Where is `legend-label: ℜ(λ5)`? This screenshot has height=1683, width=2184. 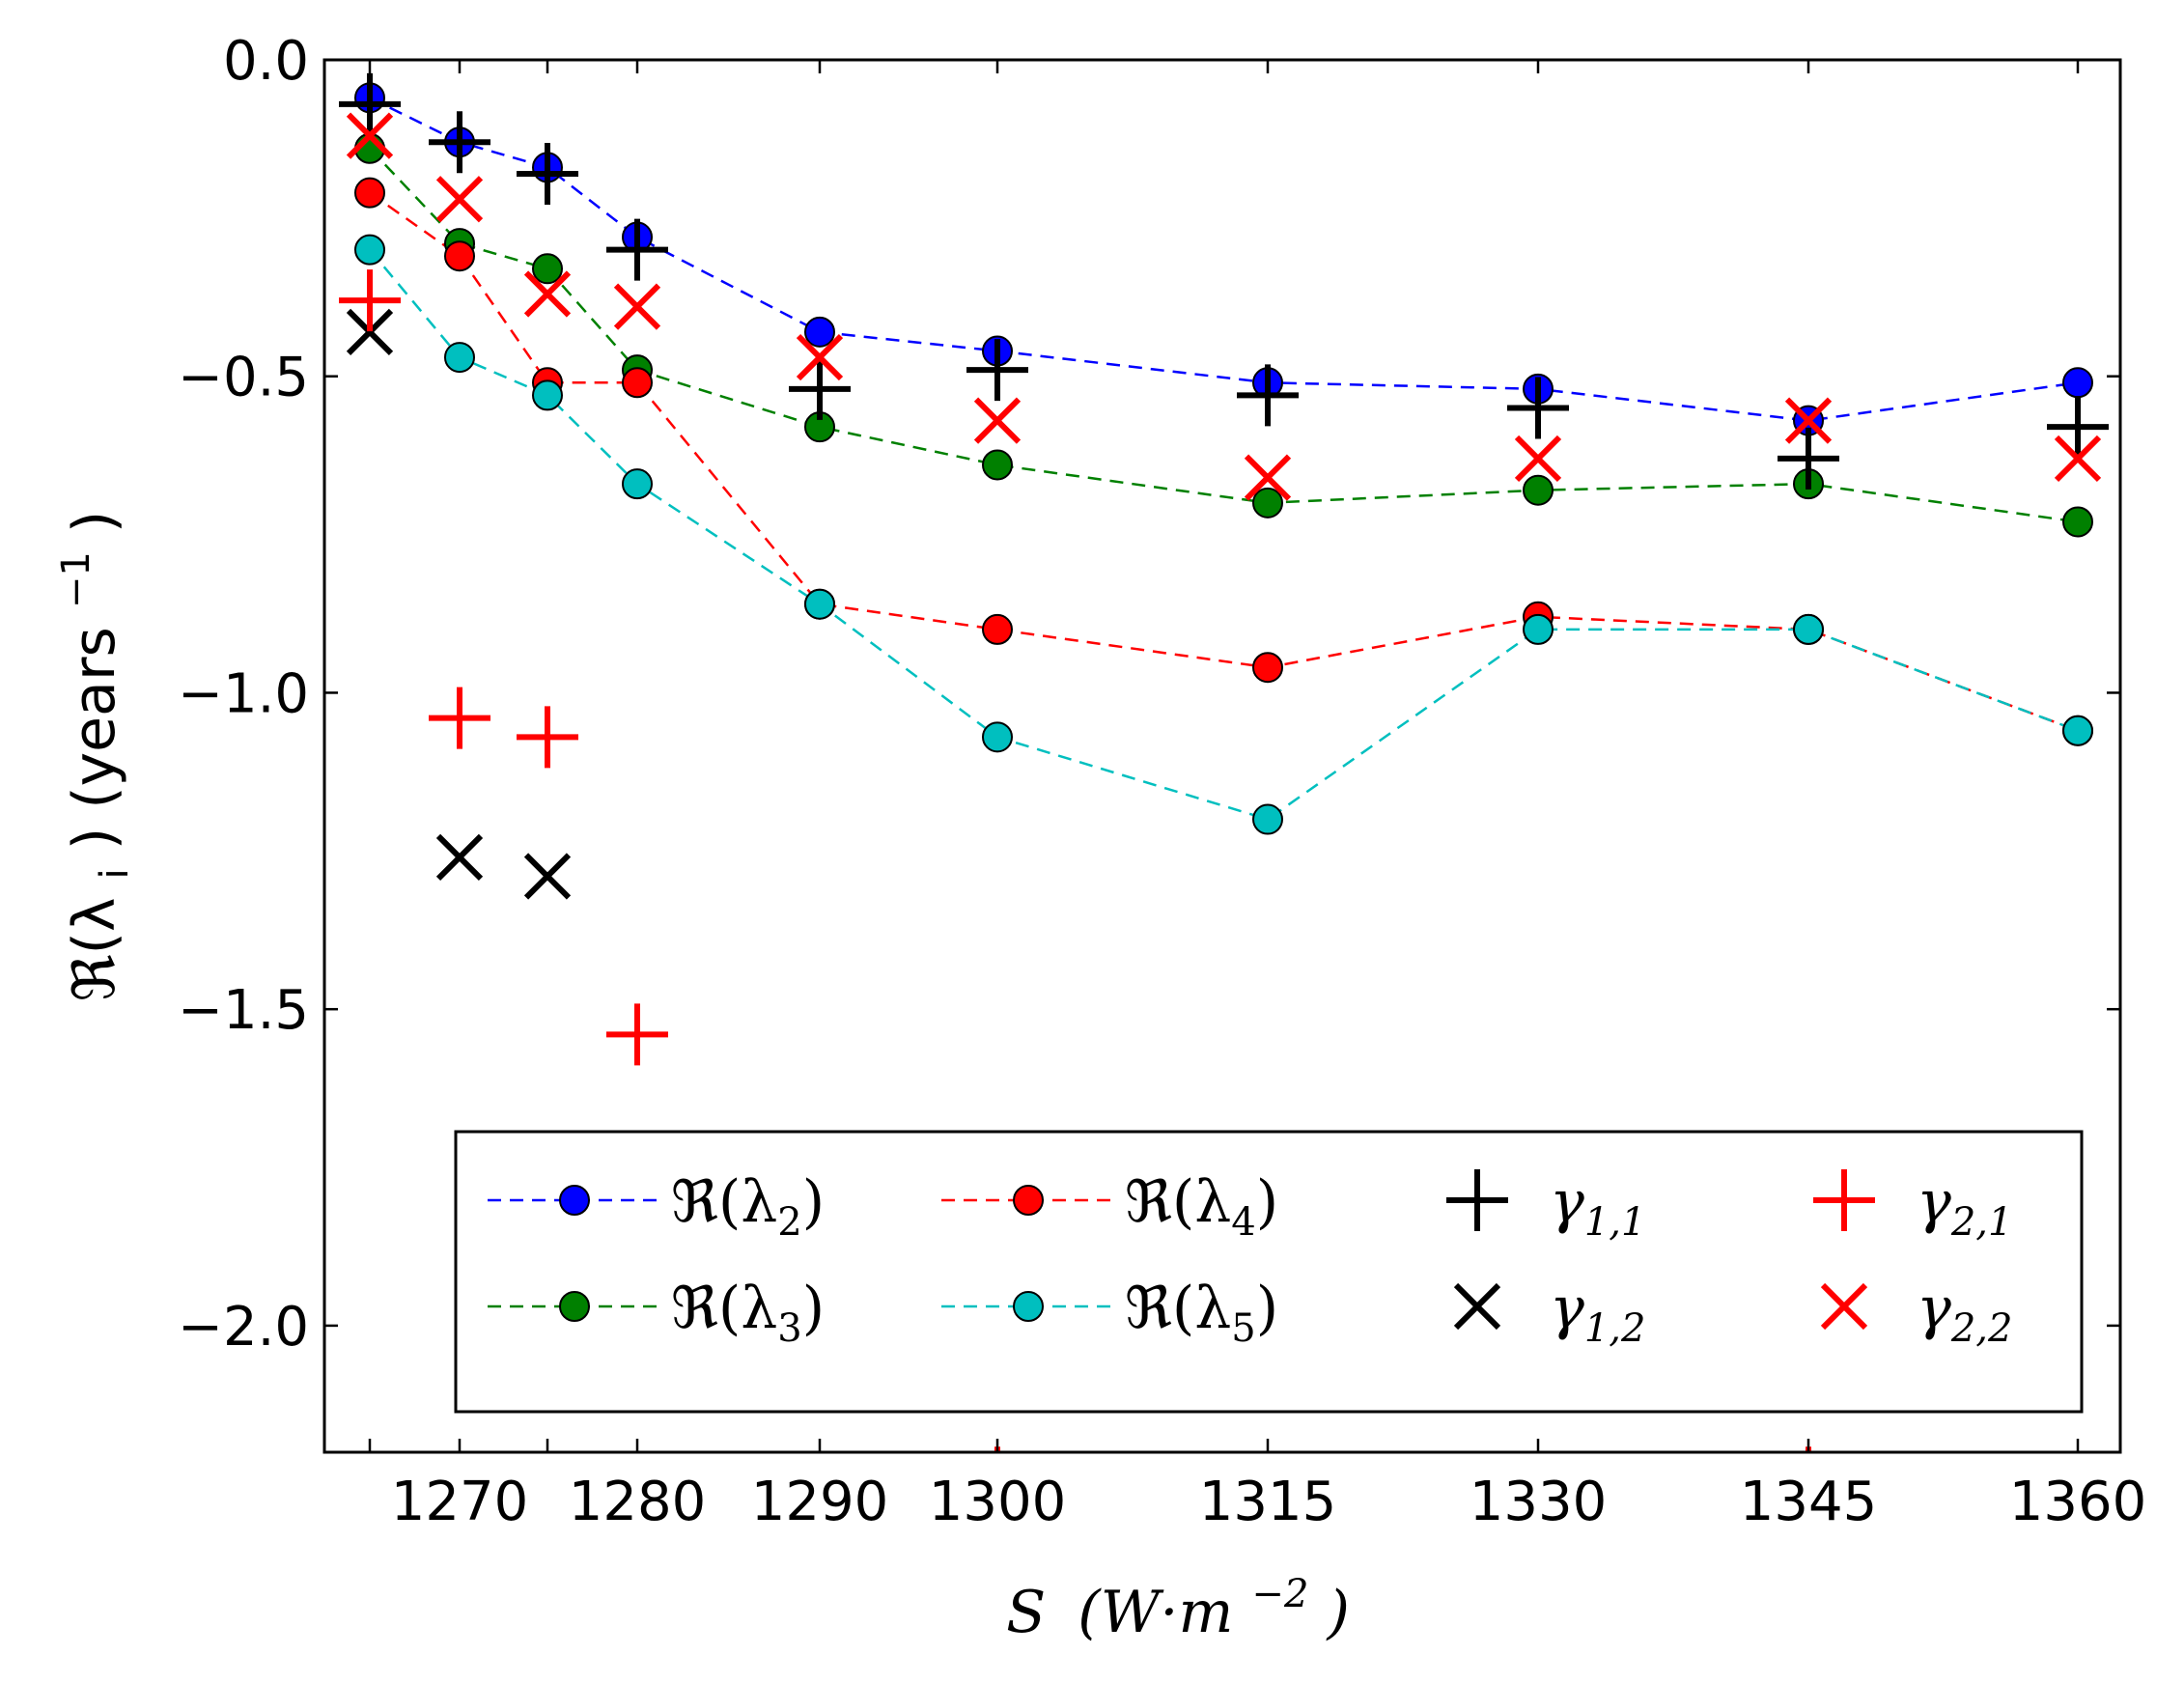
legend-label: ℜ(λ5) is located at coordinates (1202, 1313).